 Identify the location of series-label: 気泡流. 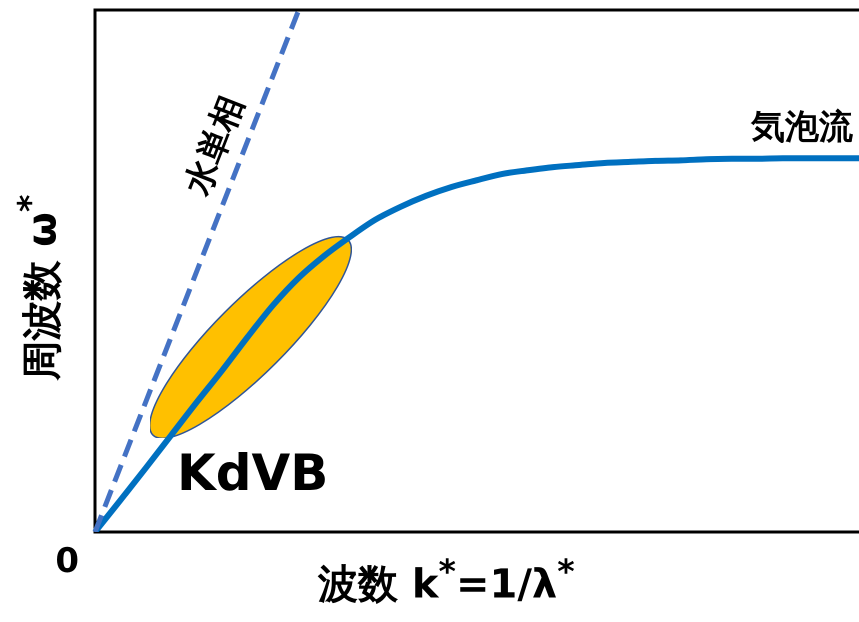
(802, 127).